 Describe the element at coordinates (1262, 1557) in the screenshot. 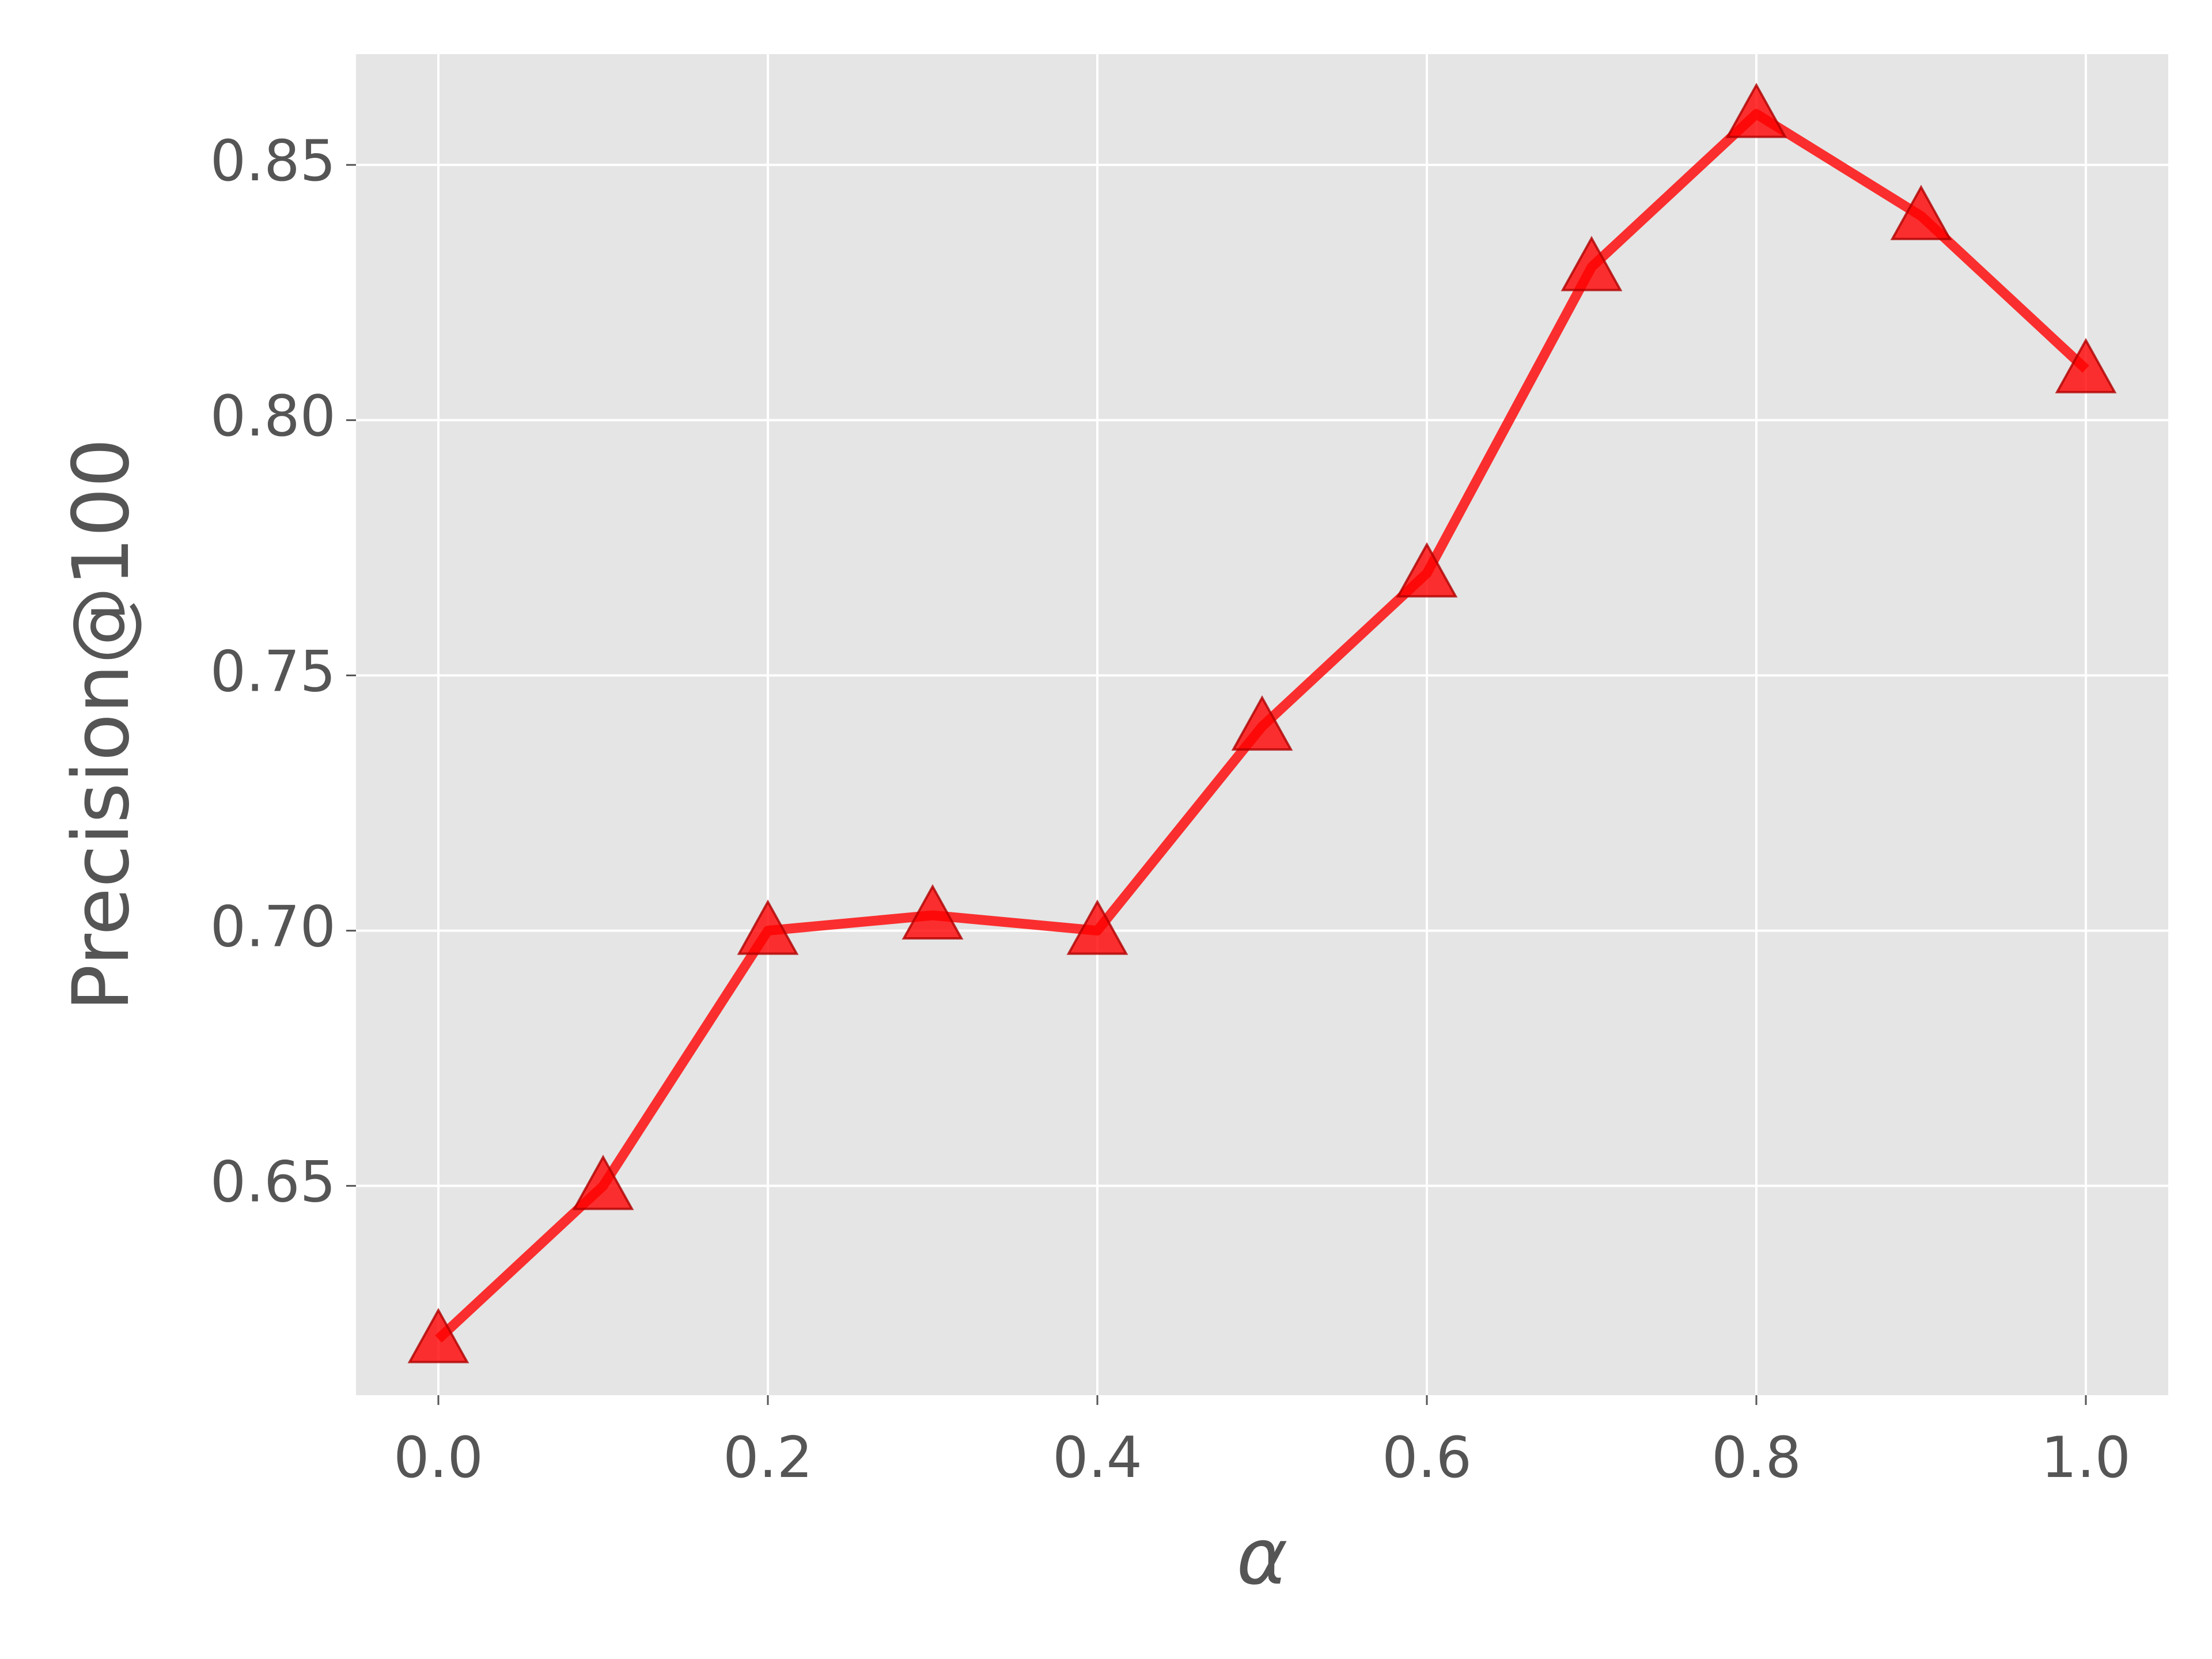

I see `x-axis-label: α` at that location.